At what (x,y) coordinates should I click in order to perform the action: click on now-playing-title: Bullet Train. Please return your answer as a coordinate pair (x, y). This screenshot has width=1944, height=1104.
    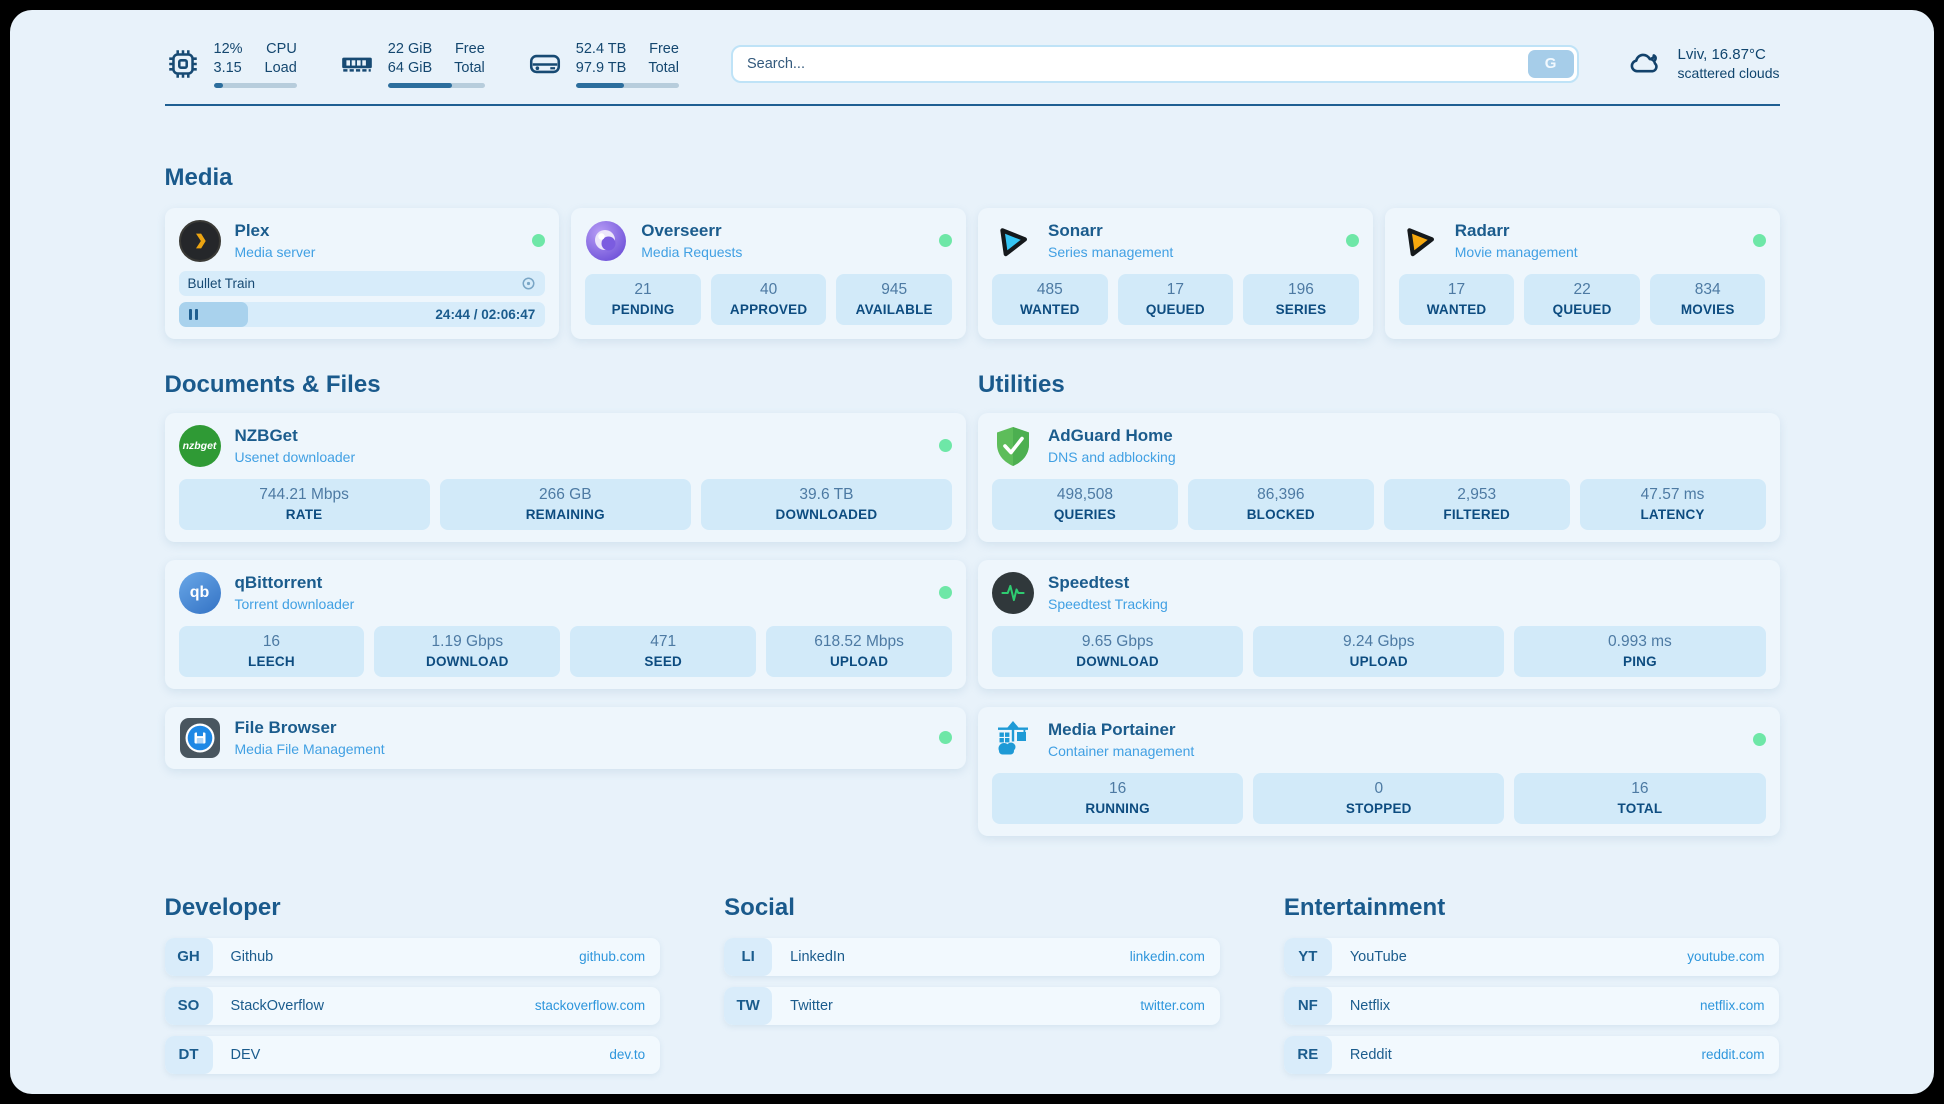
    Looking at the image, I should click on (221, 283).